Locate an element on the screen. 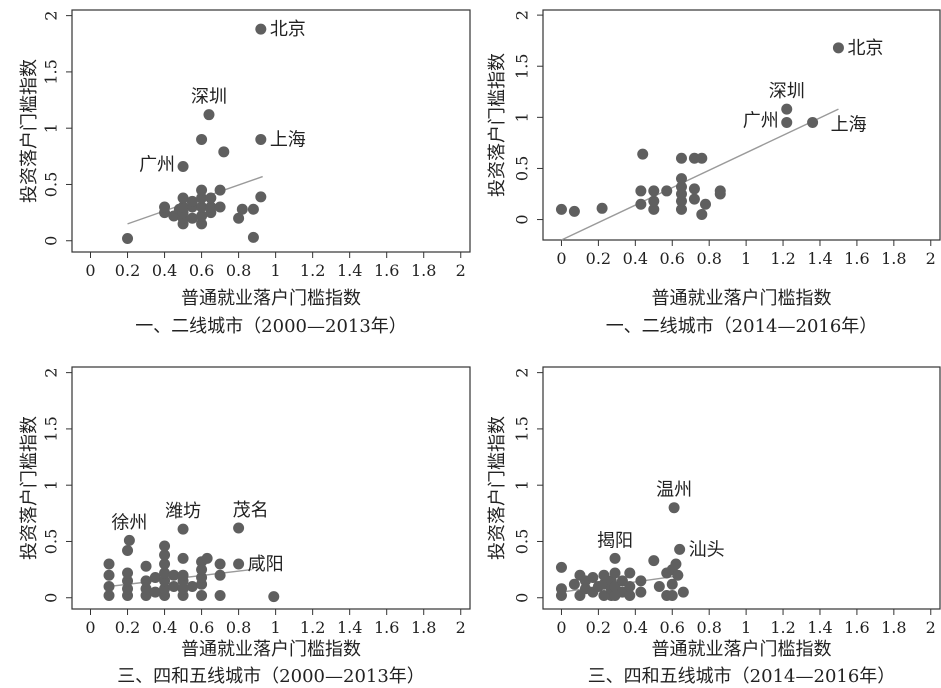  x-tick-label: 1 is located at coordinates (276, 270).